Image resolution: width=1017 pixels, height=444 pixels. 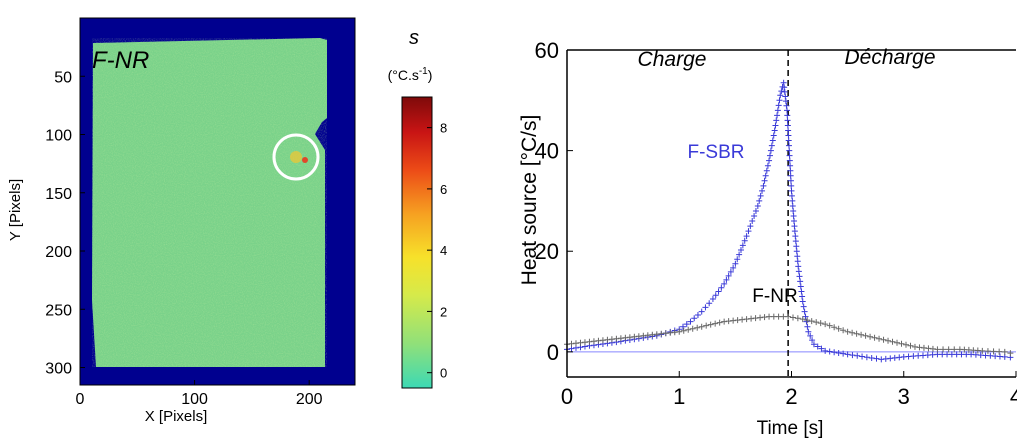 I want to click on y-tick-label: 0, so click(x=553, y=352).